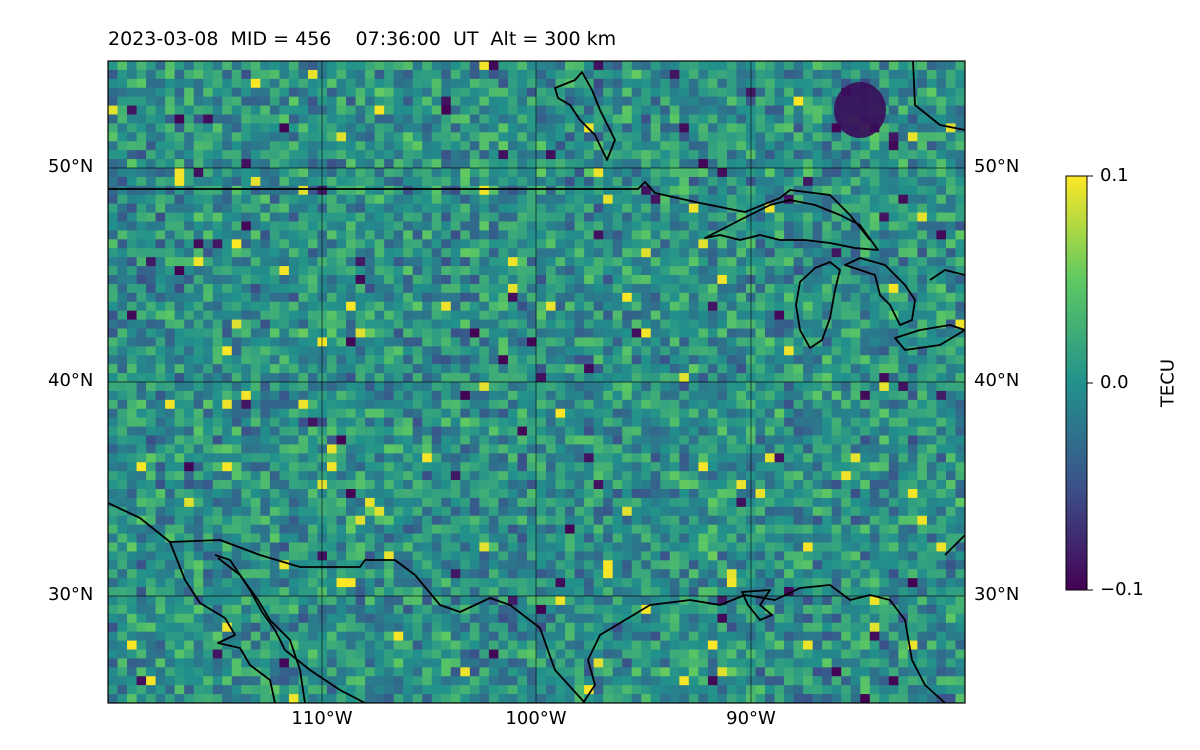 This screenshot has width=1200, height=750. Describe the element at coordinates (997, 166) in the screenshot. I see `lat-label-50-right: 50°N` at that location.